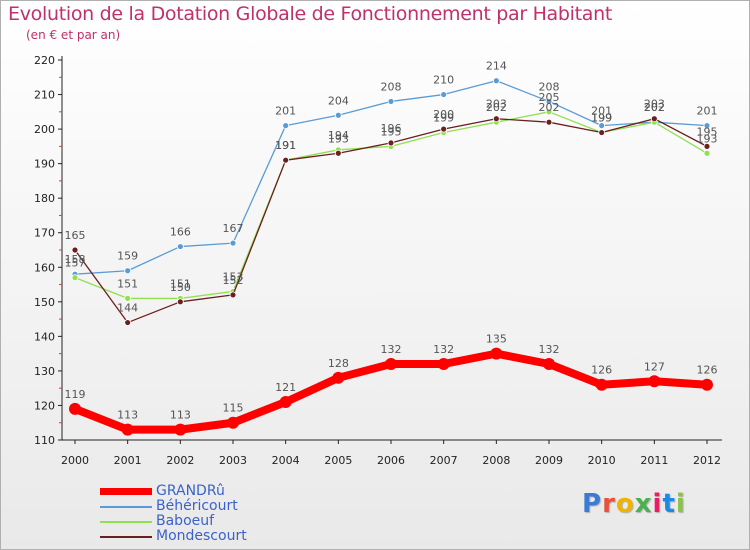  I want to click on y-tick-label: 160, so click(44, 267).